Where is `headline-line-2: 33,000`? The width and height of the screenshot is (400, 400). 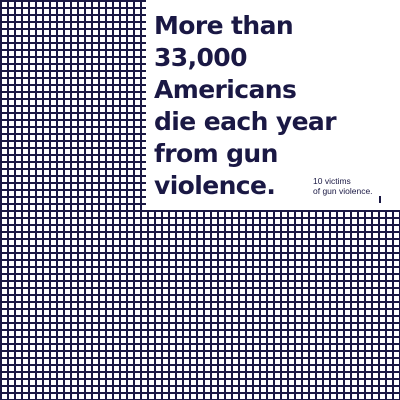 headline-line-2: 33,000 is located at coordinates (200, 57).